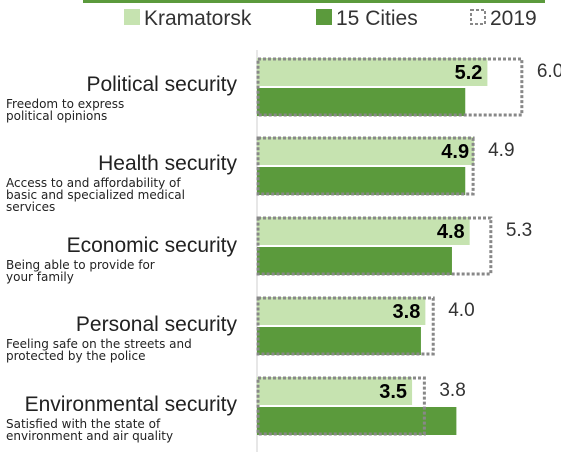 The image size is (561, 461). What do you see at coordinates (157, 324) in the screenshot?
I see `category-title: Personal security` at bounding box center [157, 324].